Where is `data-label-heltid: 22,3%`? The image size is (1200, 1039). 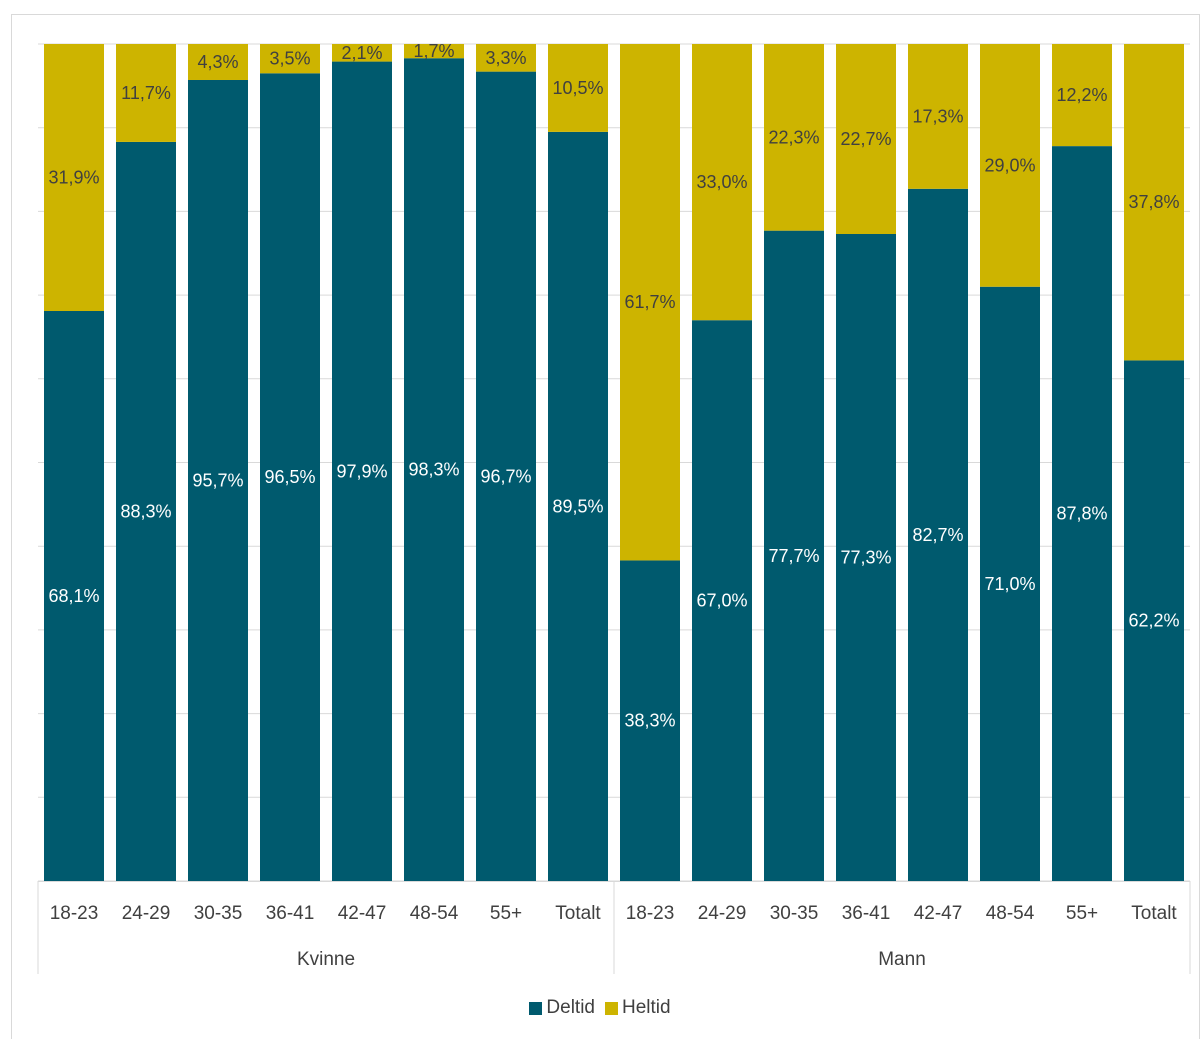 data-label-heltid: 22,3% is located at coordinates (793, 137).